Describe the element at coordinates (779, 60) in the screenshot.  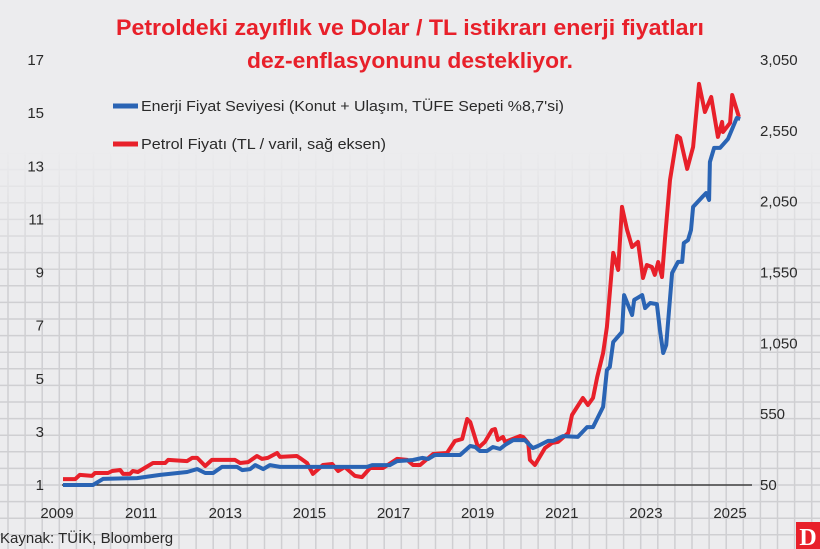
I see `y-right-tick-label: 3,050` at that location.